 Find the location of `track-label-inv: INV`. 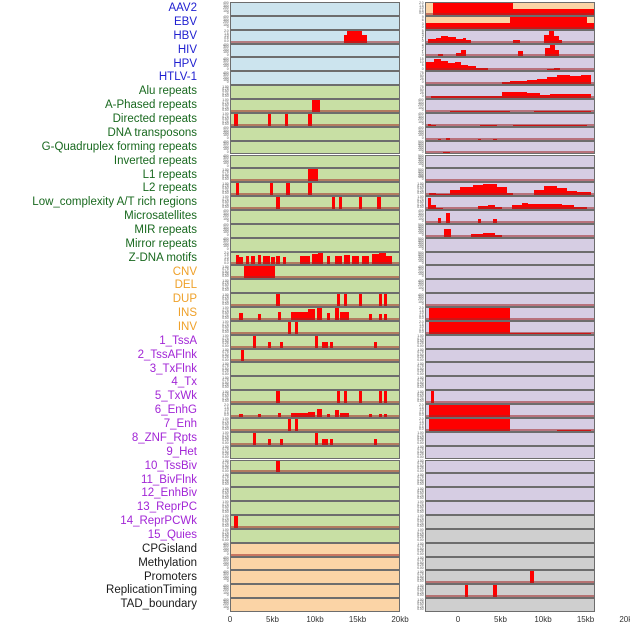

track-label-inv: INV is located at coordinates (187, 327).